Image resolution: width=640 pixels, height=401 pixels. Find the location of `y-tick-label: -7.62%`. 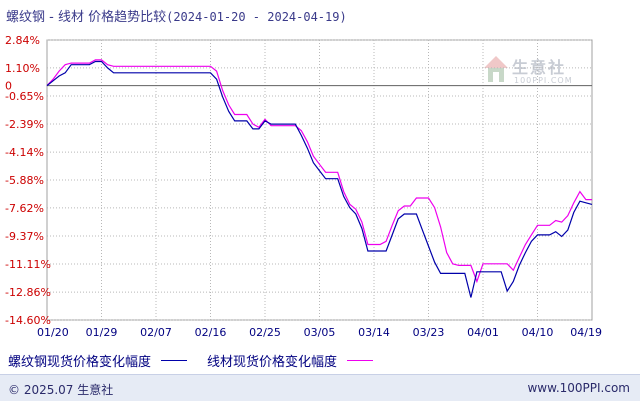

y-tick-label: -7.62% is located at coordinates (24, 208).